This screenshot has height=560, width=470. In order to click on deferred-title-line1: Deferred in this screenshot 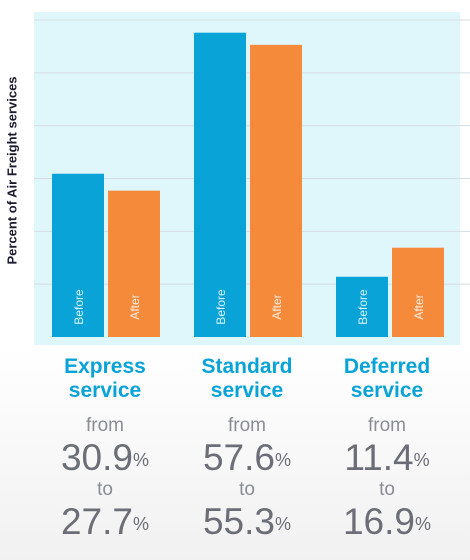, I will do `click(387, 366)`.